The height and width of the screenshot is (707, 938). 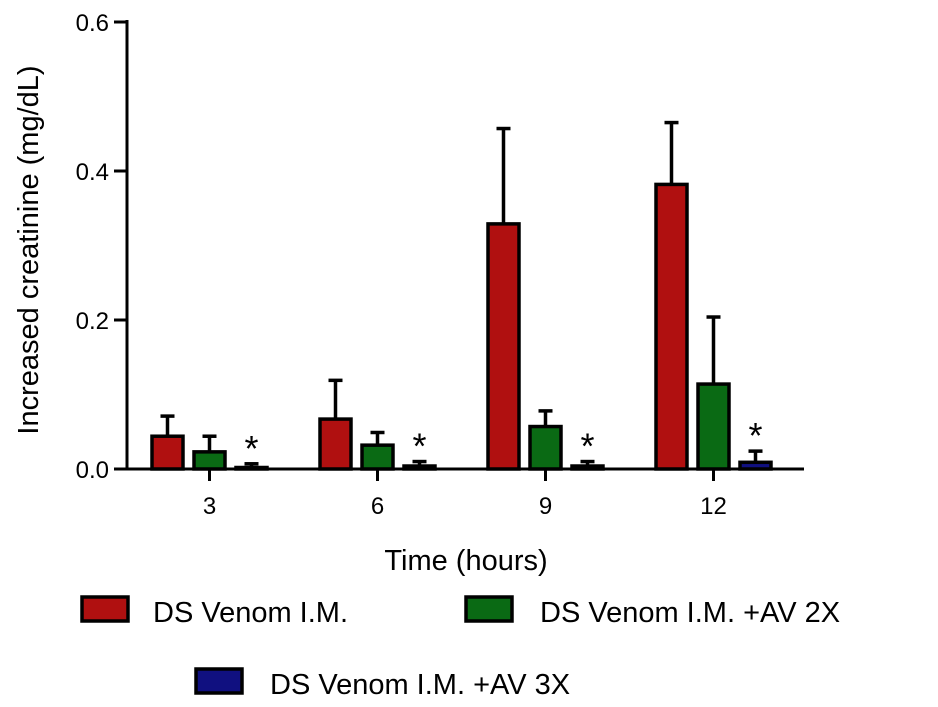 What do you see at coordinates (92, 321) in the screenshot?
I see `y-tick-label: 0.2` at bounding box center [92, 321].